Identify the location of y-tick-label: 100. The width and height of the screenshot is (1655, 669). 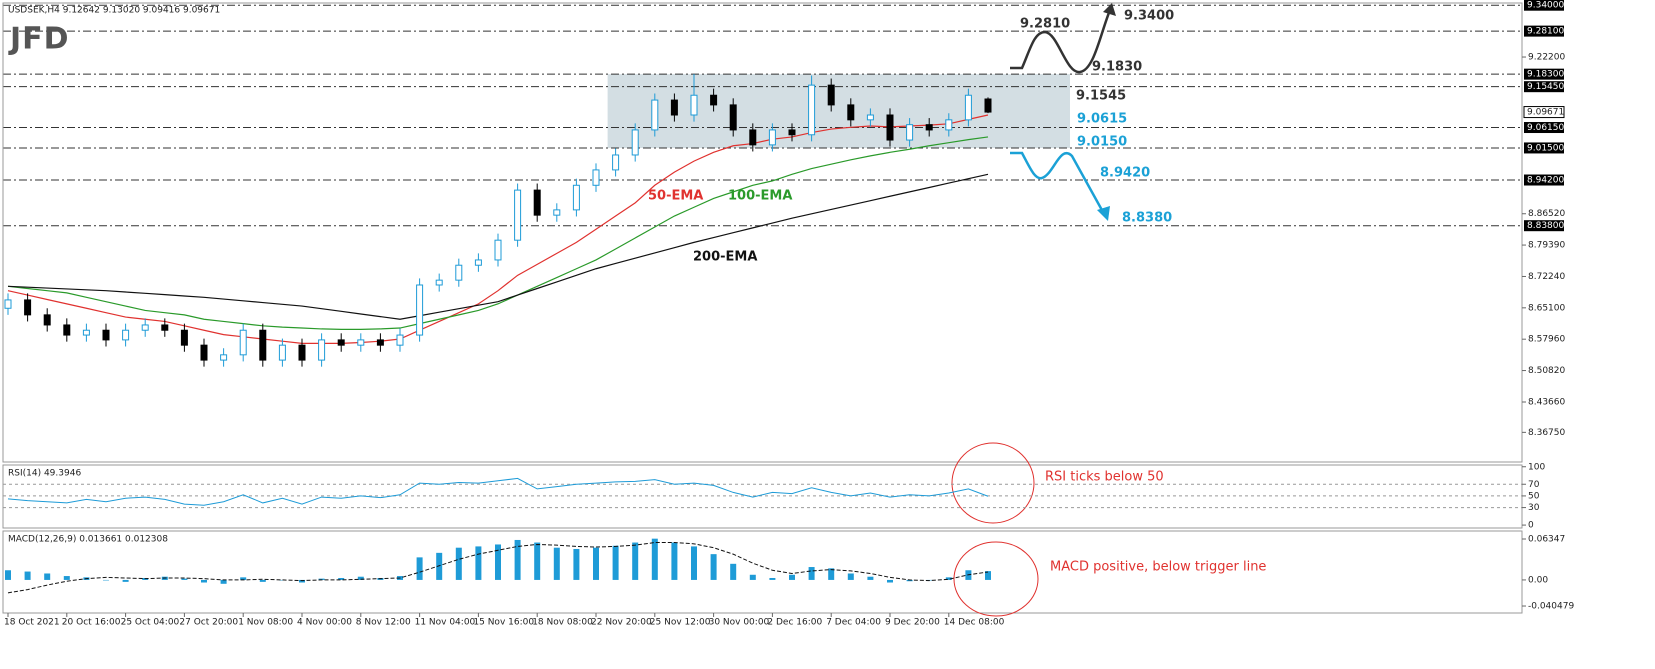
(1536, 467).